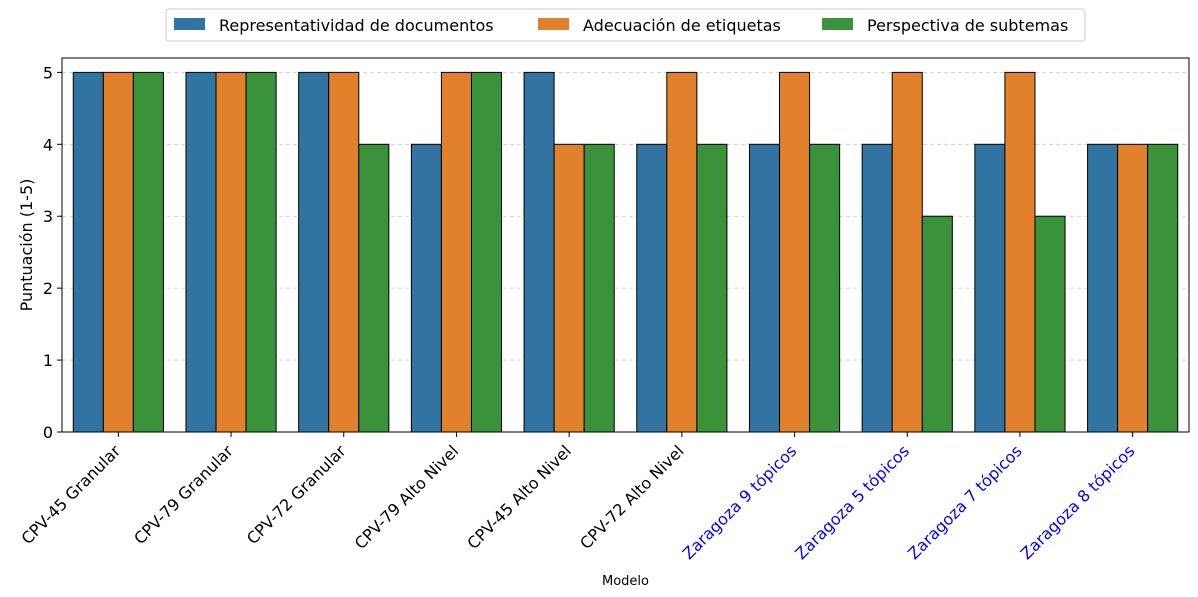 Image resolution: width=1198 pixels, height=597 pixels. I want to click on y-tick-label: 1, so click(48, 360).